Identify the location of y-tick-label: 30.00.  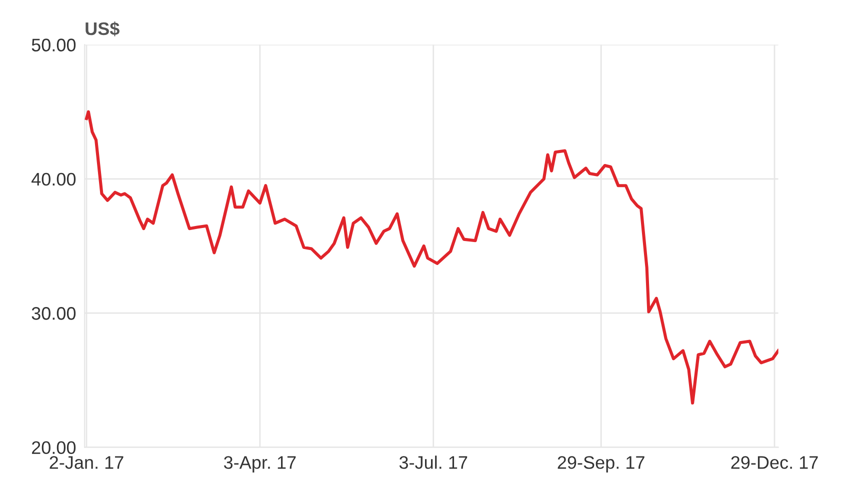
(54, 313).